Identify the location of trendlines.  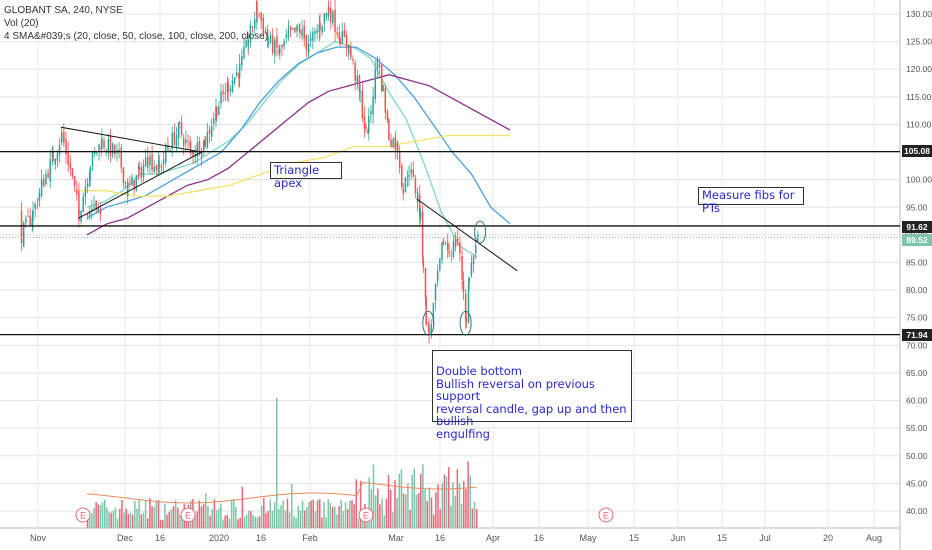
(289, 199).